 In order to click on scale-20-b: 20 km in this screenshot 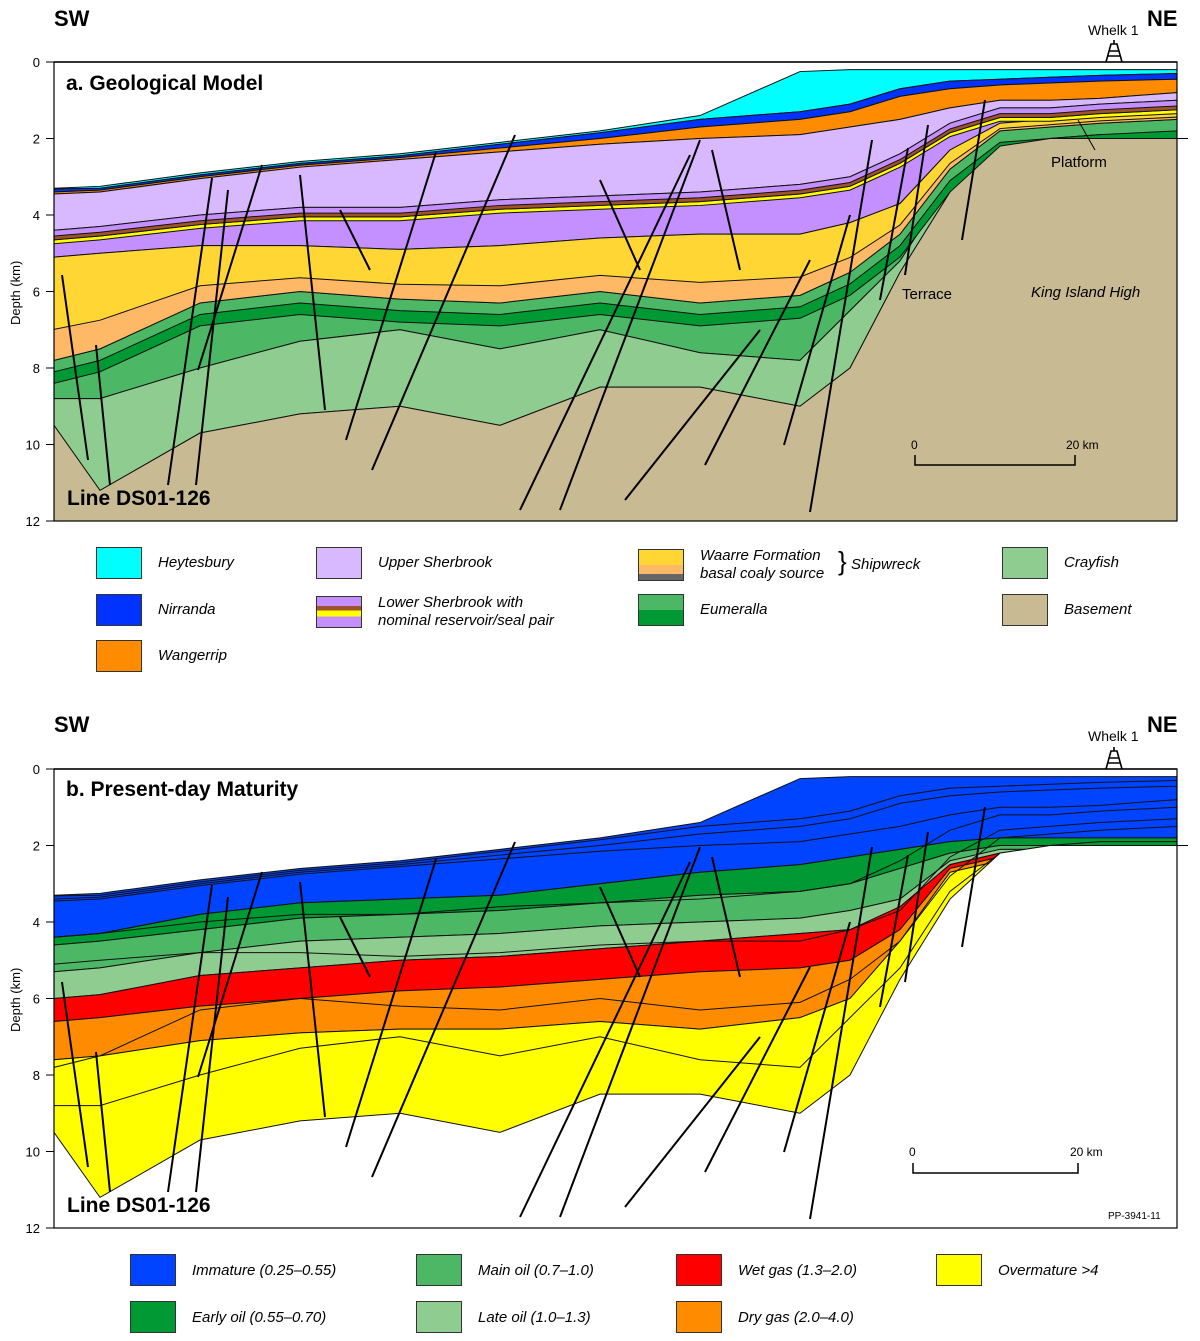, I will do `click(1086, 1152)`.